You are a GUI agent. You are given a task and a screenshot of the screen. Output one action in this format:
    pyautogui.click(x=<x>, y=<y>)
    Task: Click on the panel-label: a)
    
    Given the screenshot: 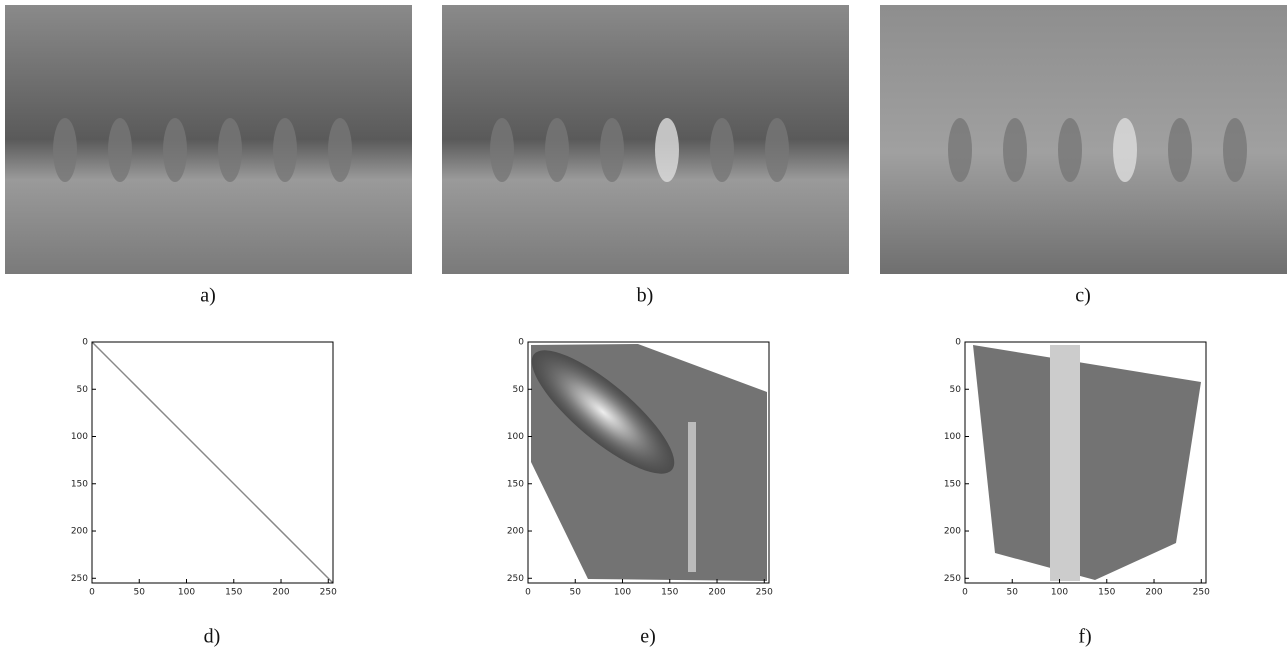 What is the action you would take?
    pyautogui.click(x=208, y=296)
    